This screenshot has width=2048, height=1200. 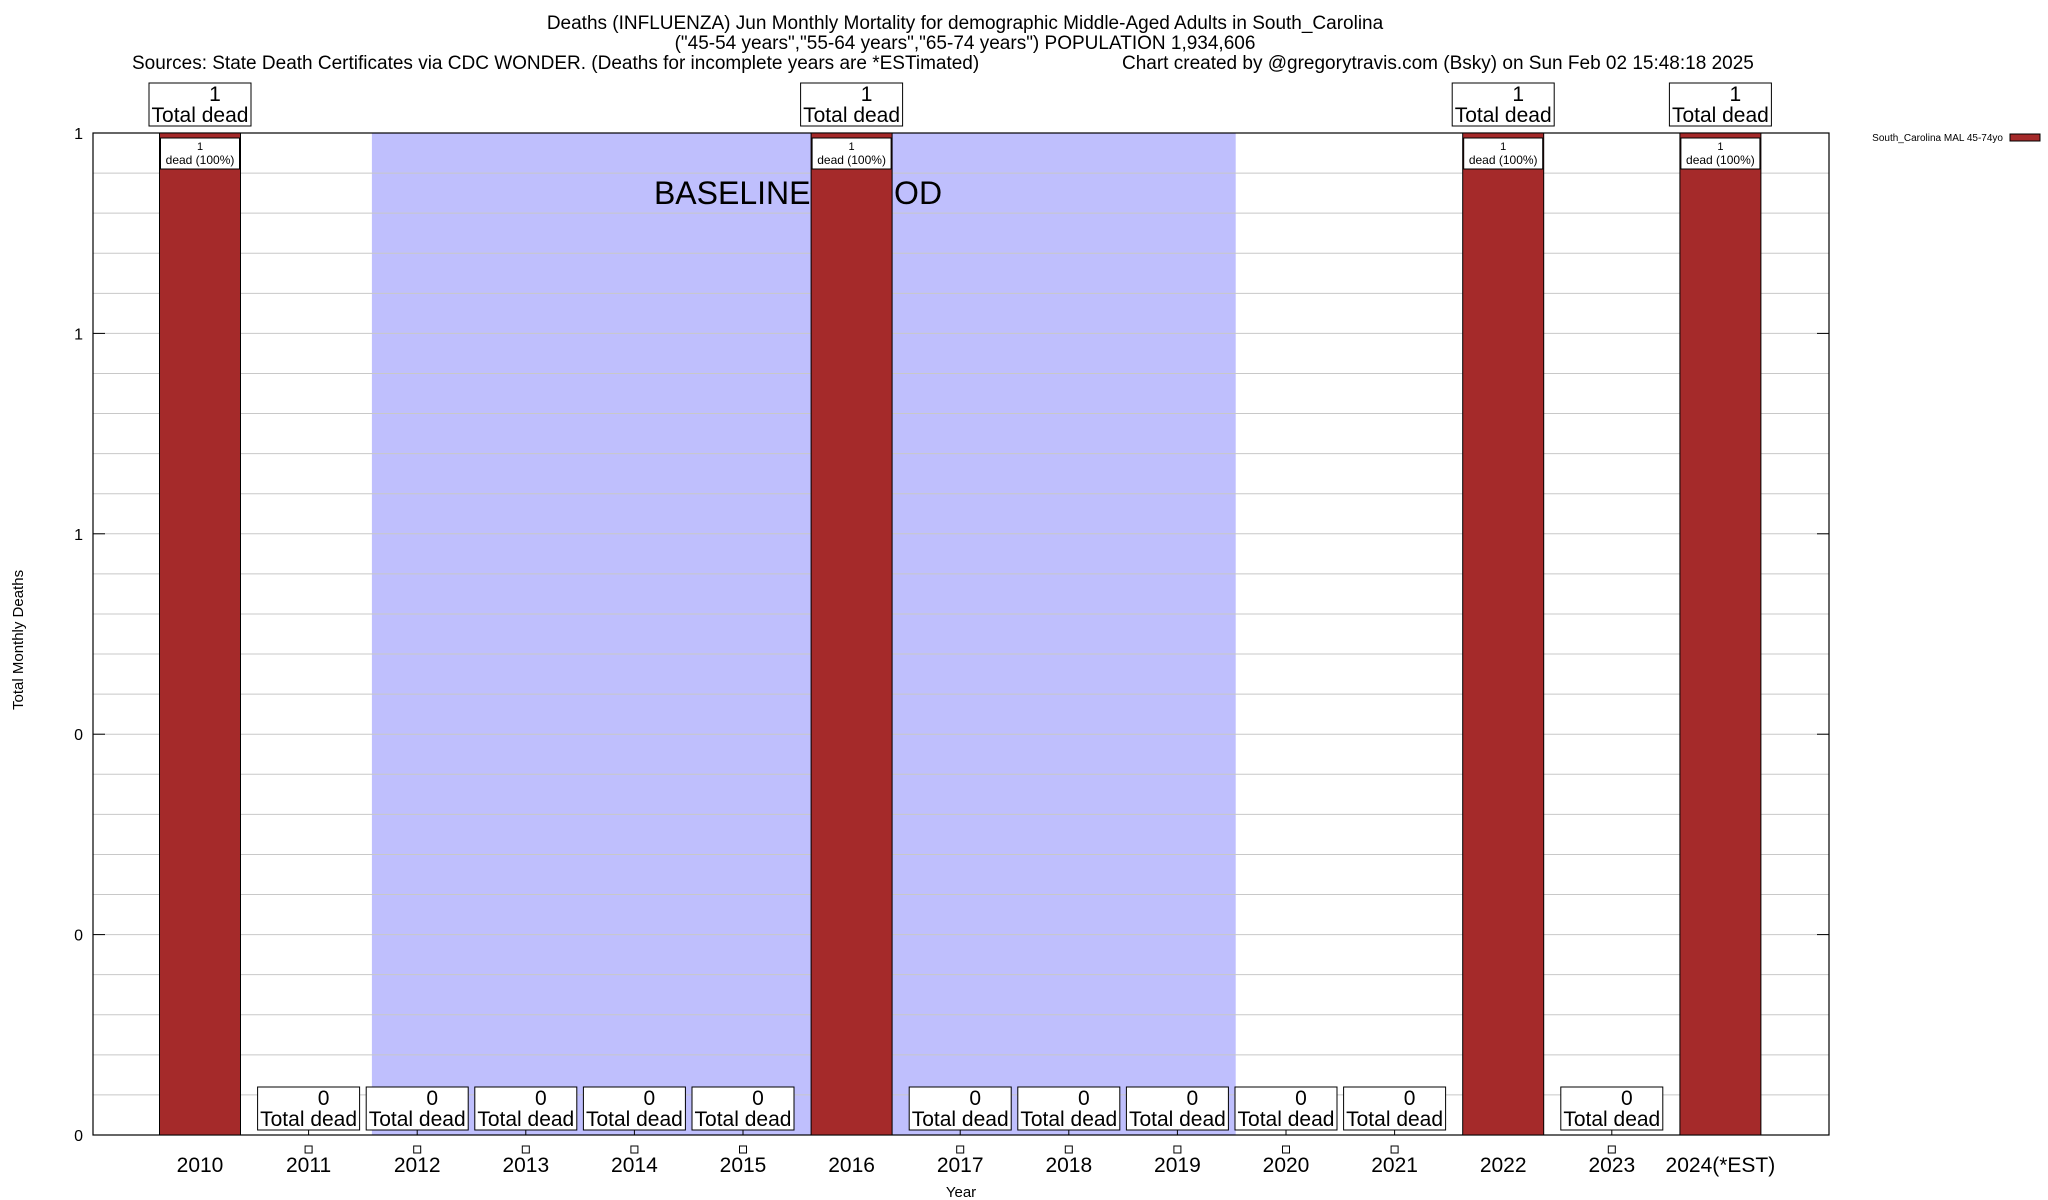 What do you see at coordinates (1503, 1165) in the screenshot?
I see `x-tick-label: 2022` at bounding box center [1503, 1165].